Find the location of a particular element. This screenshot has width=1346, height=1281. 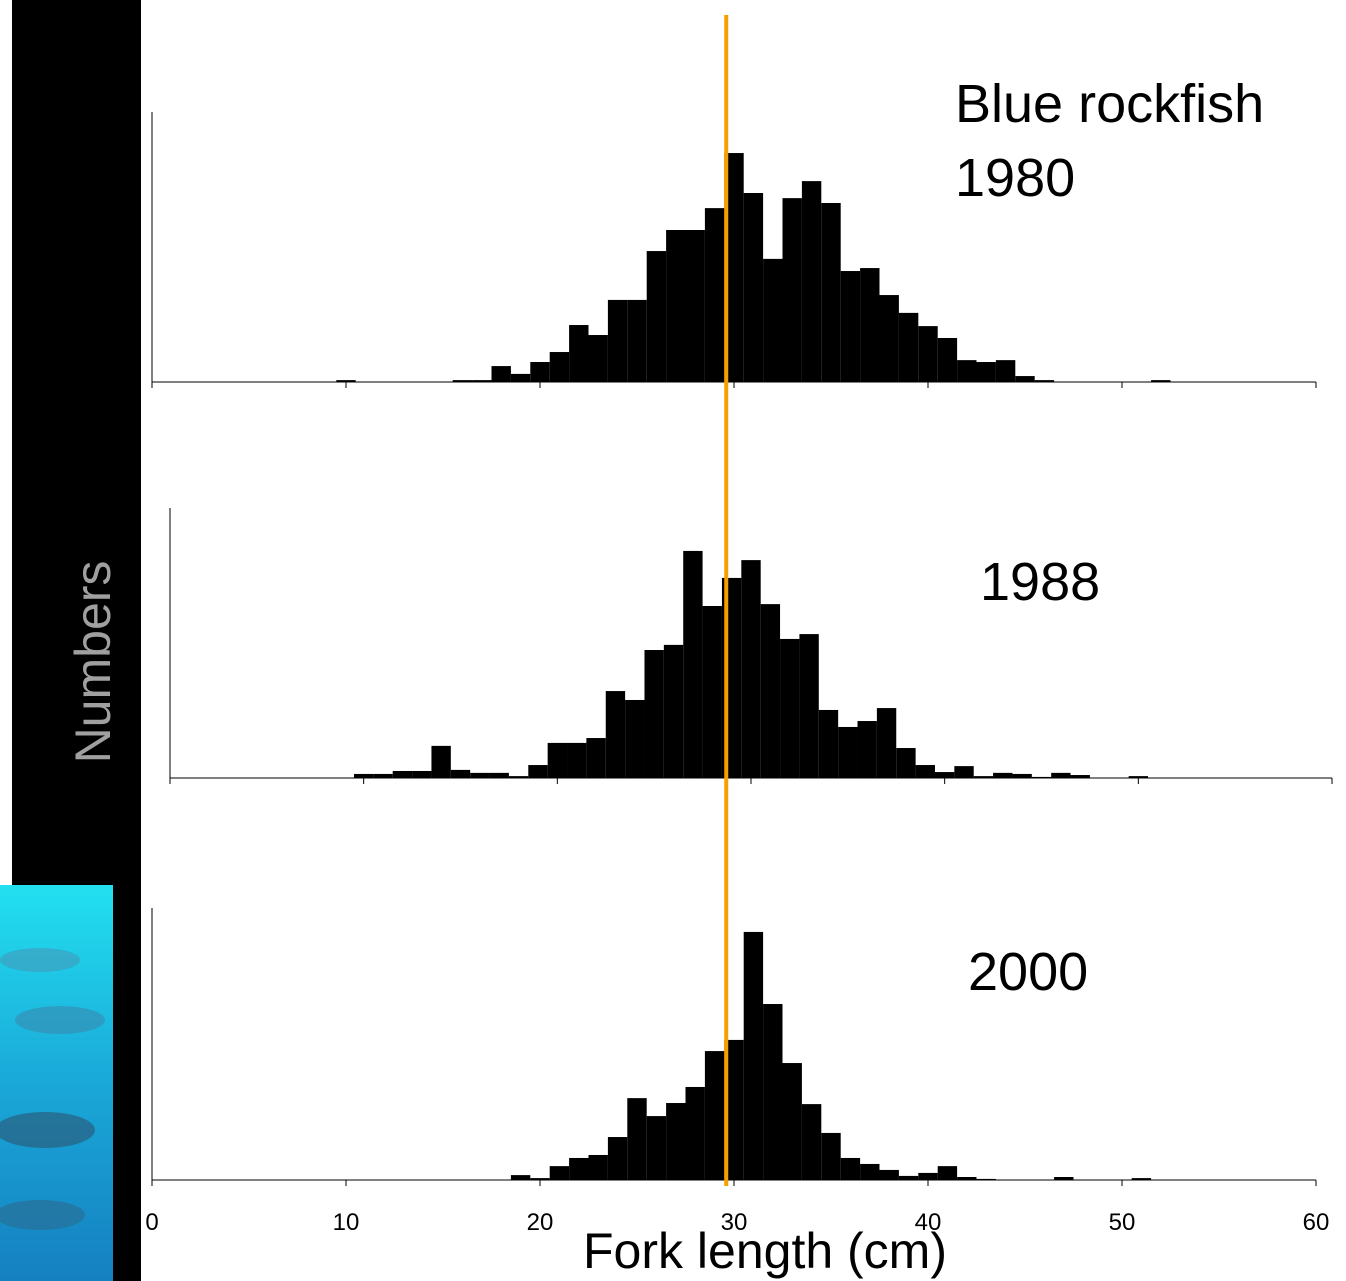

x-tick-label: 50 is located at coordinates (1122, 1222).